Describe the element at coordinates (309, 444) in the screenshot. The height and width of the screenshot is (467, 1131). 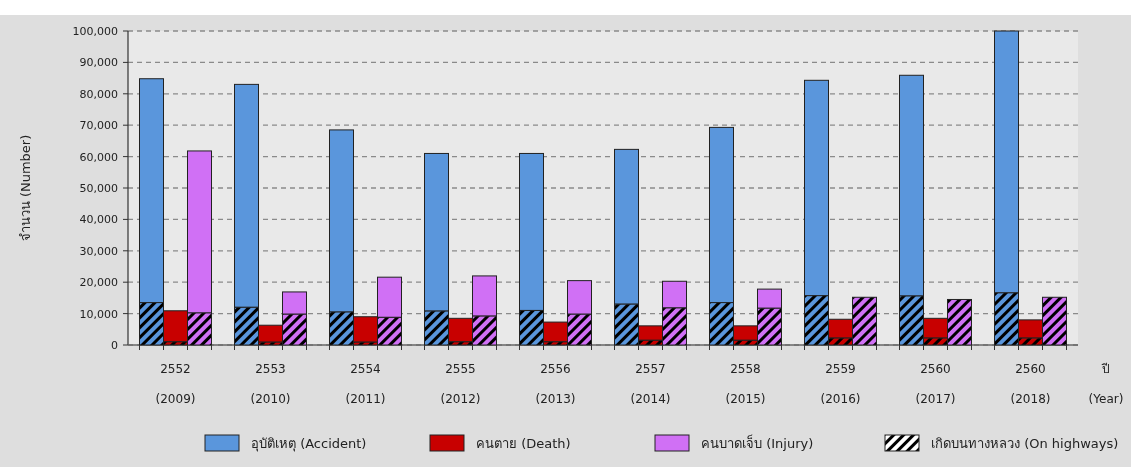
I see `legend-label: อุบัติเหตุ (Accident)` at that location.